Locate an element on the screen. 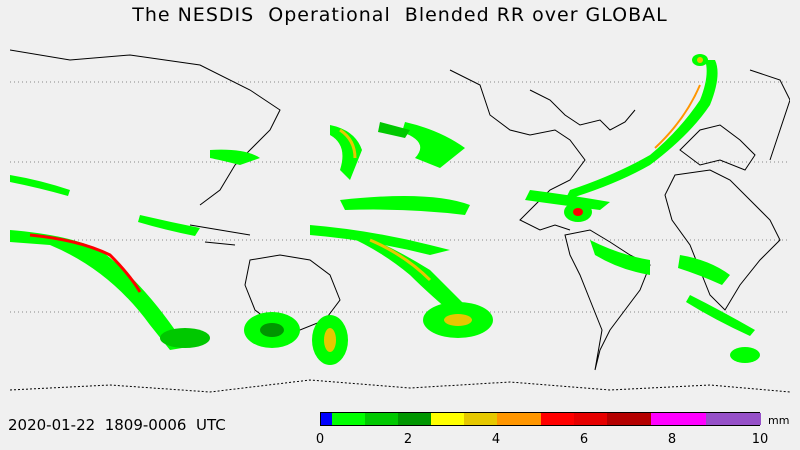 The image size is (800, 450). color-scale-unit: mm is located at coordinates (779, 420).